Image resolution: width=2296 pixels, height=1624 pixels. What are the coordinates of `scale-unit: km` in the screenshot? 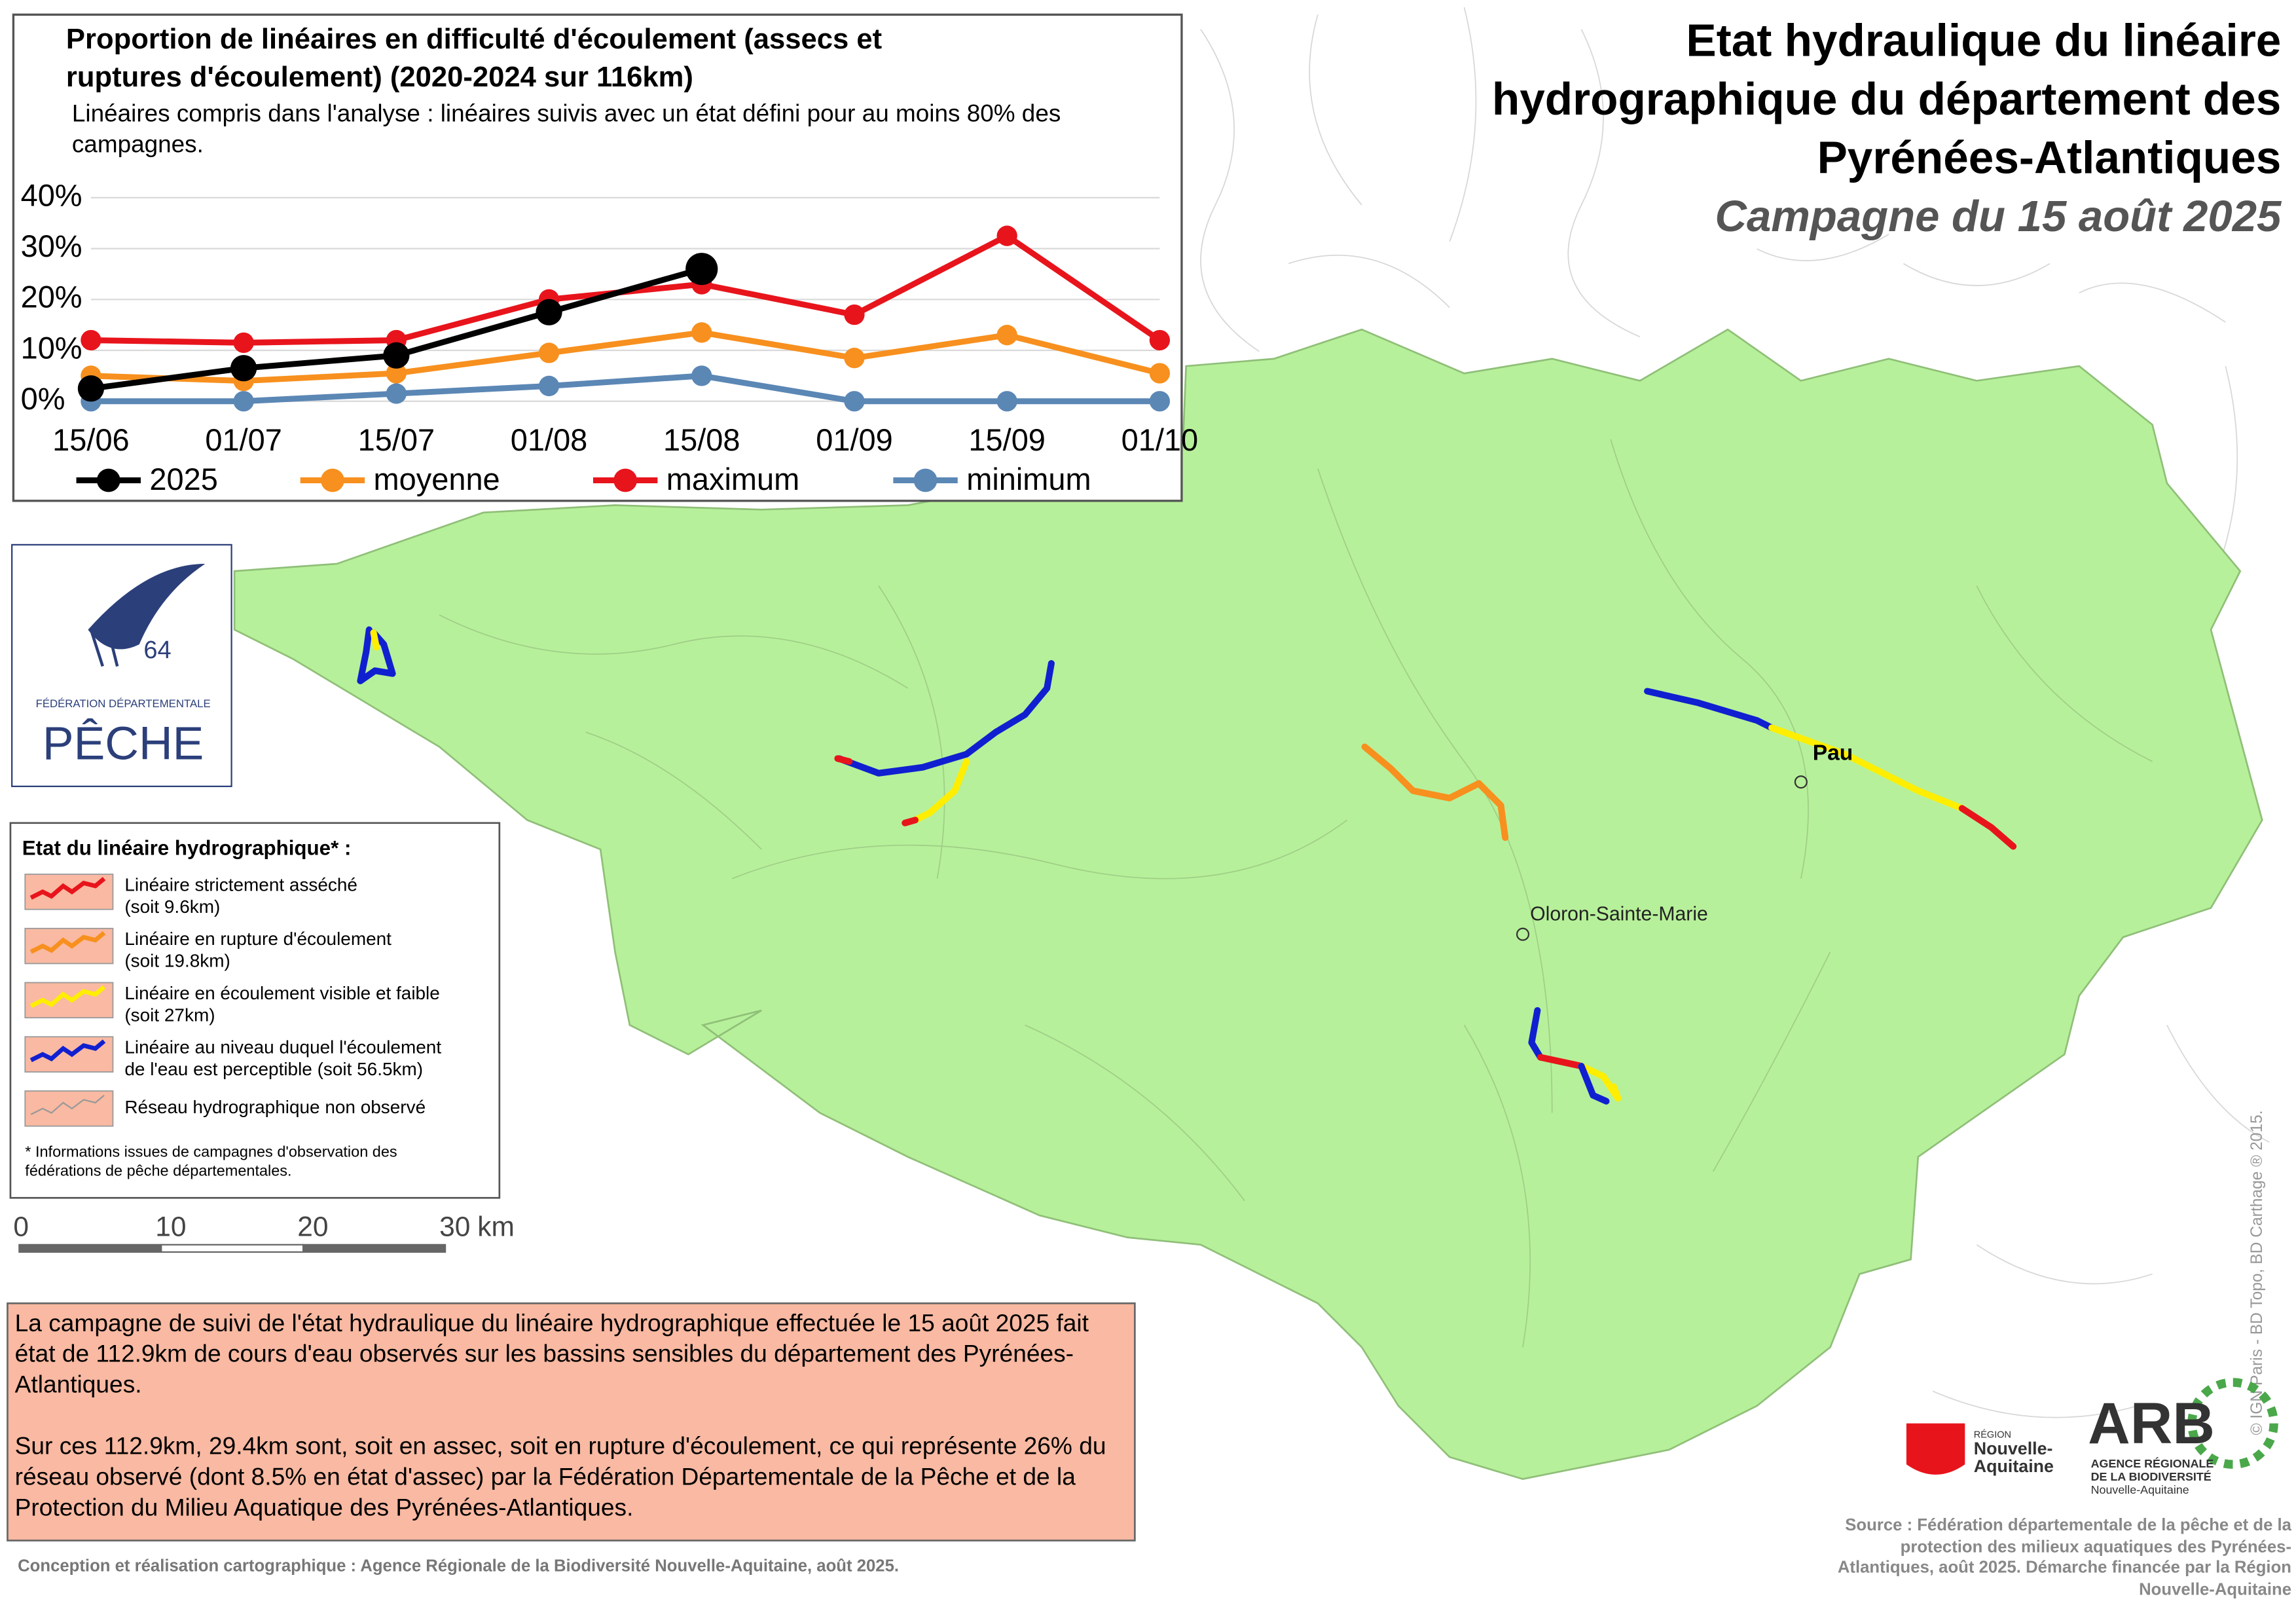 It's located at (496, 1226).